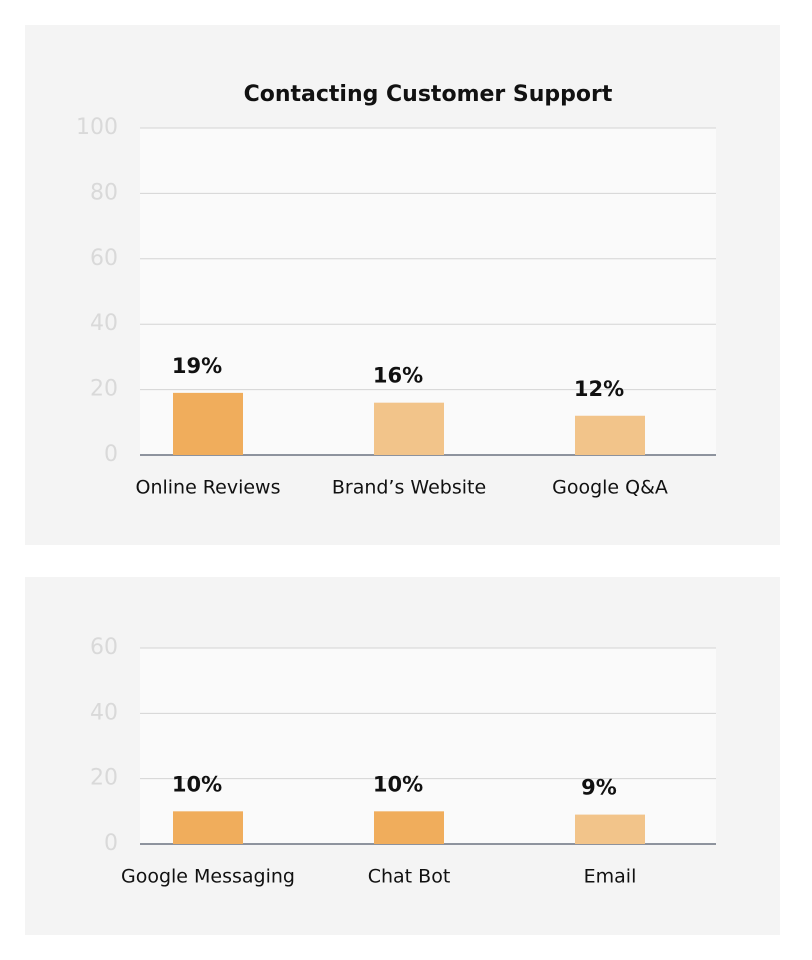 Image resolution: width=812 pixels, height=960 pixels. I want to click on y-tick-label: 100, so click(97, 127).